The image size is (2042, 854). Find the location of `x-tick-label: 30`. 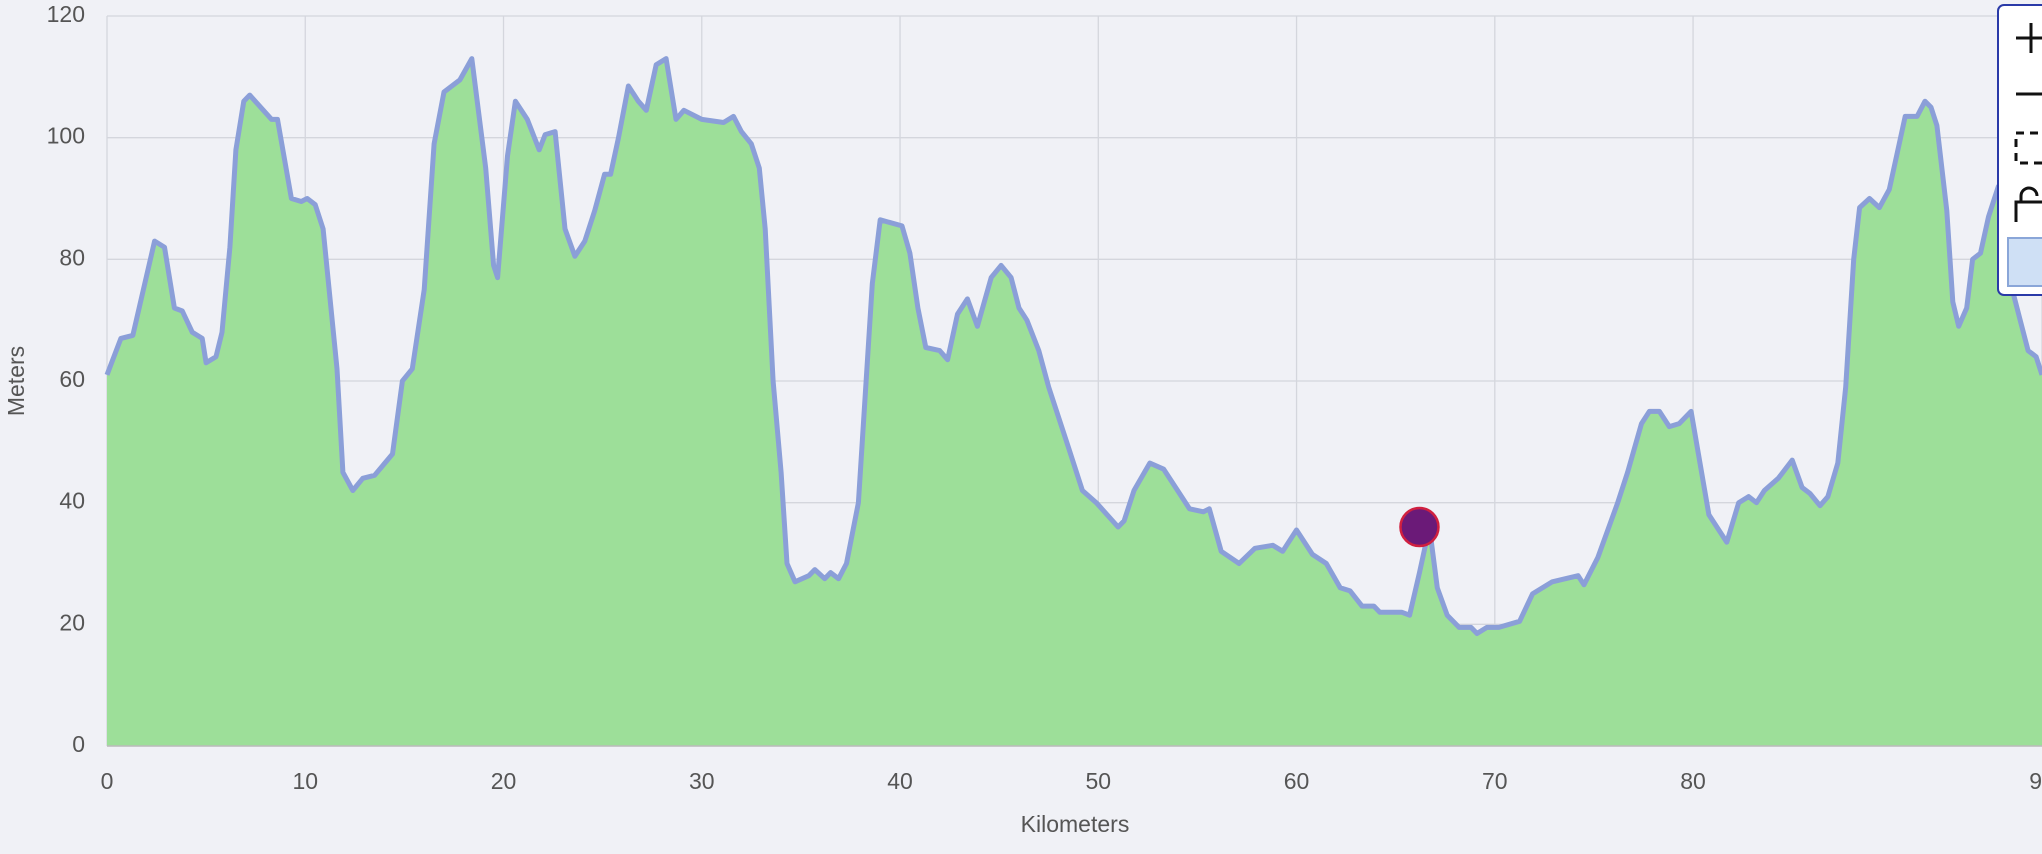

x-tick-label: 30 is located at coordinates (702, 781).